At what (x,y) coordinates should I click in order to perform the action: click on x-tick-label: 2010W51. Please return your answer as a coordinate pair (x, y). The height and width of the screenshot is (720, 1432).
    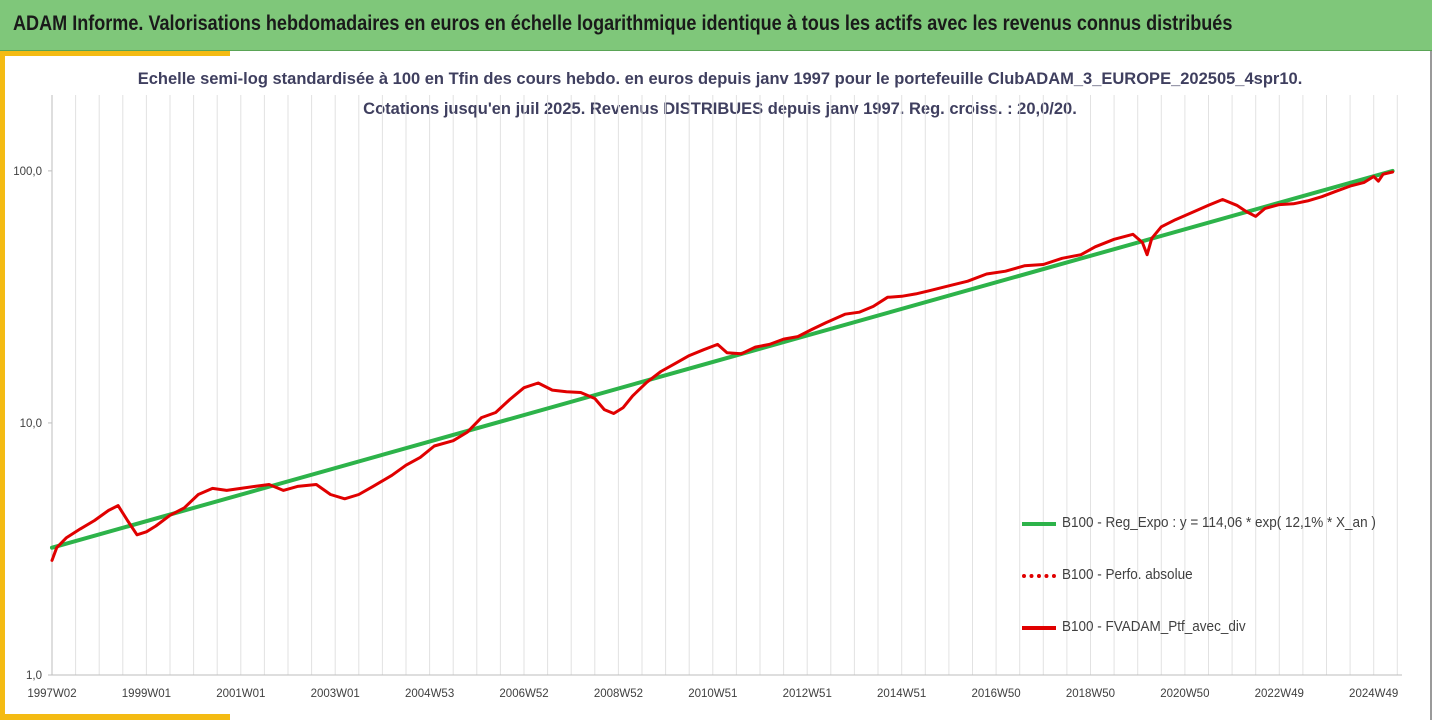
    Looking at the image, I should click on (712, 694).